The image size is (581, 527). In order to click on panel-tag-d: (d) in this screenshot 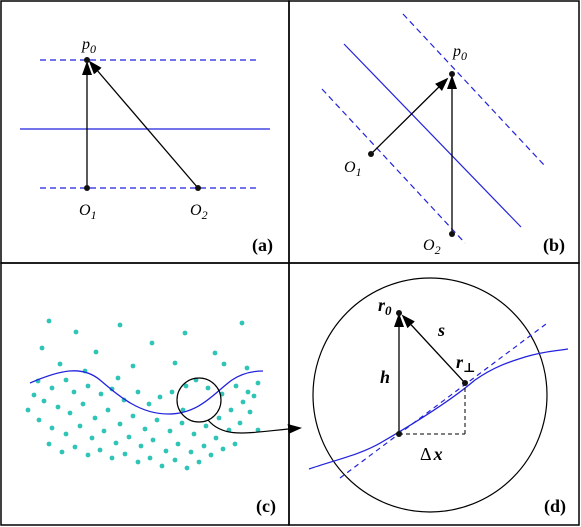, I will do `click(555, 506)`.